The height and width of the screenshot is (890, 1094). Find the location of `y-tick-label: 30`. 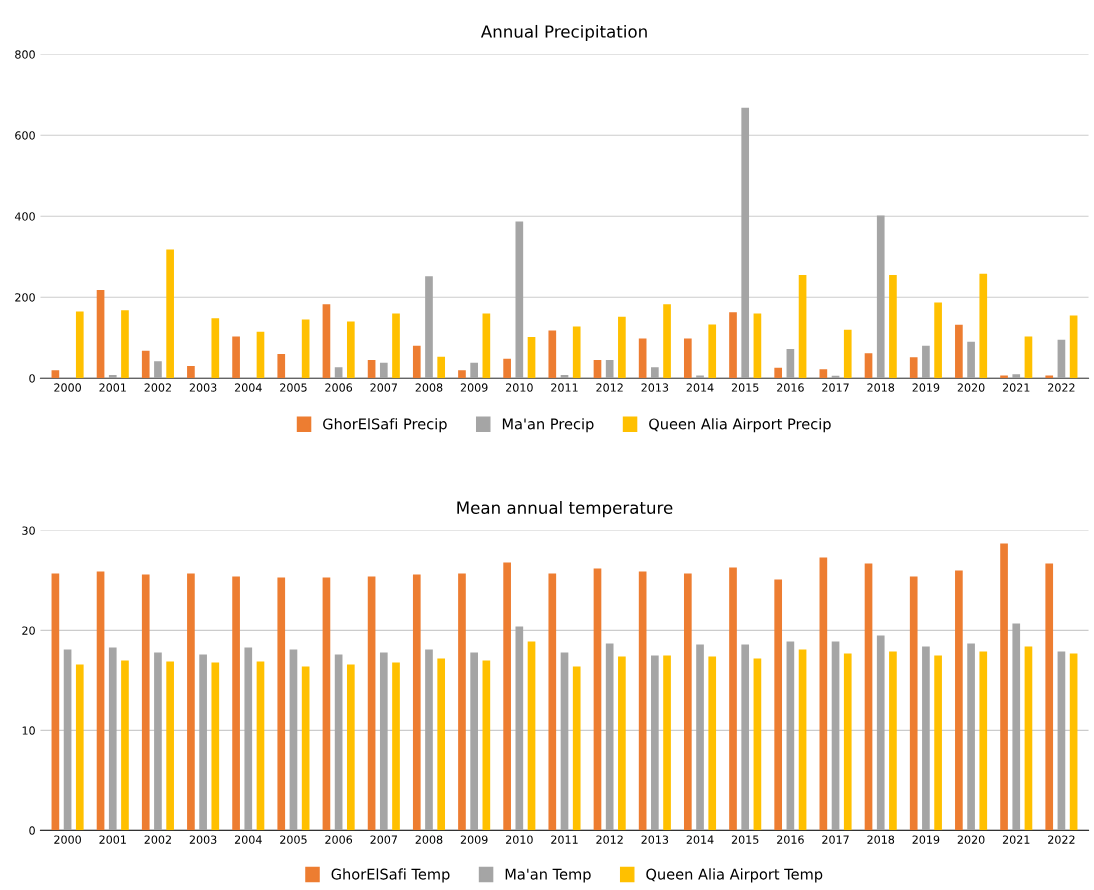

y-tick-label: 30 is located at coordinates (28, 530).